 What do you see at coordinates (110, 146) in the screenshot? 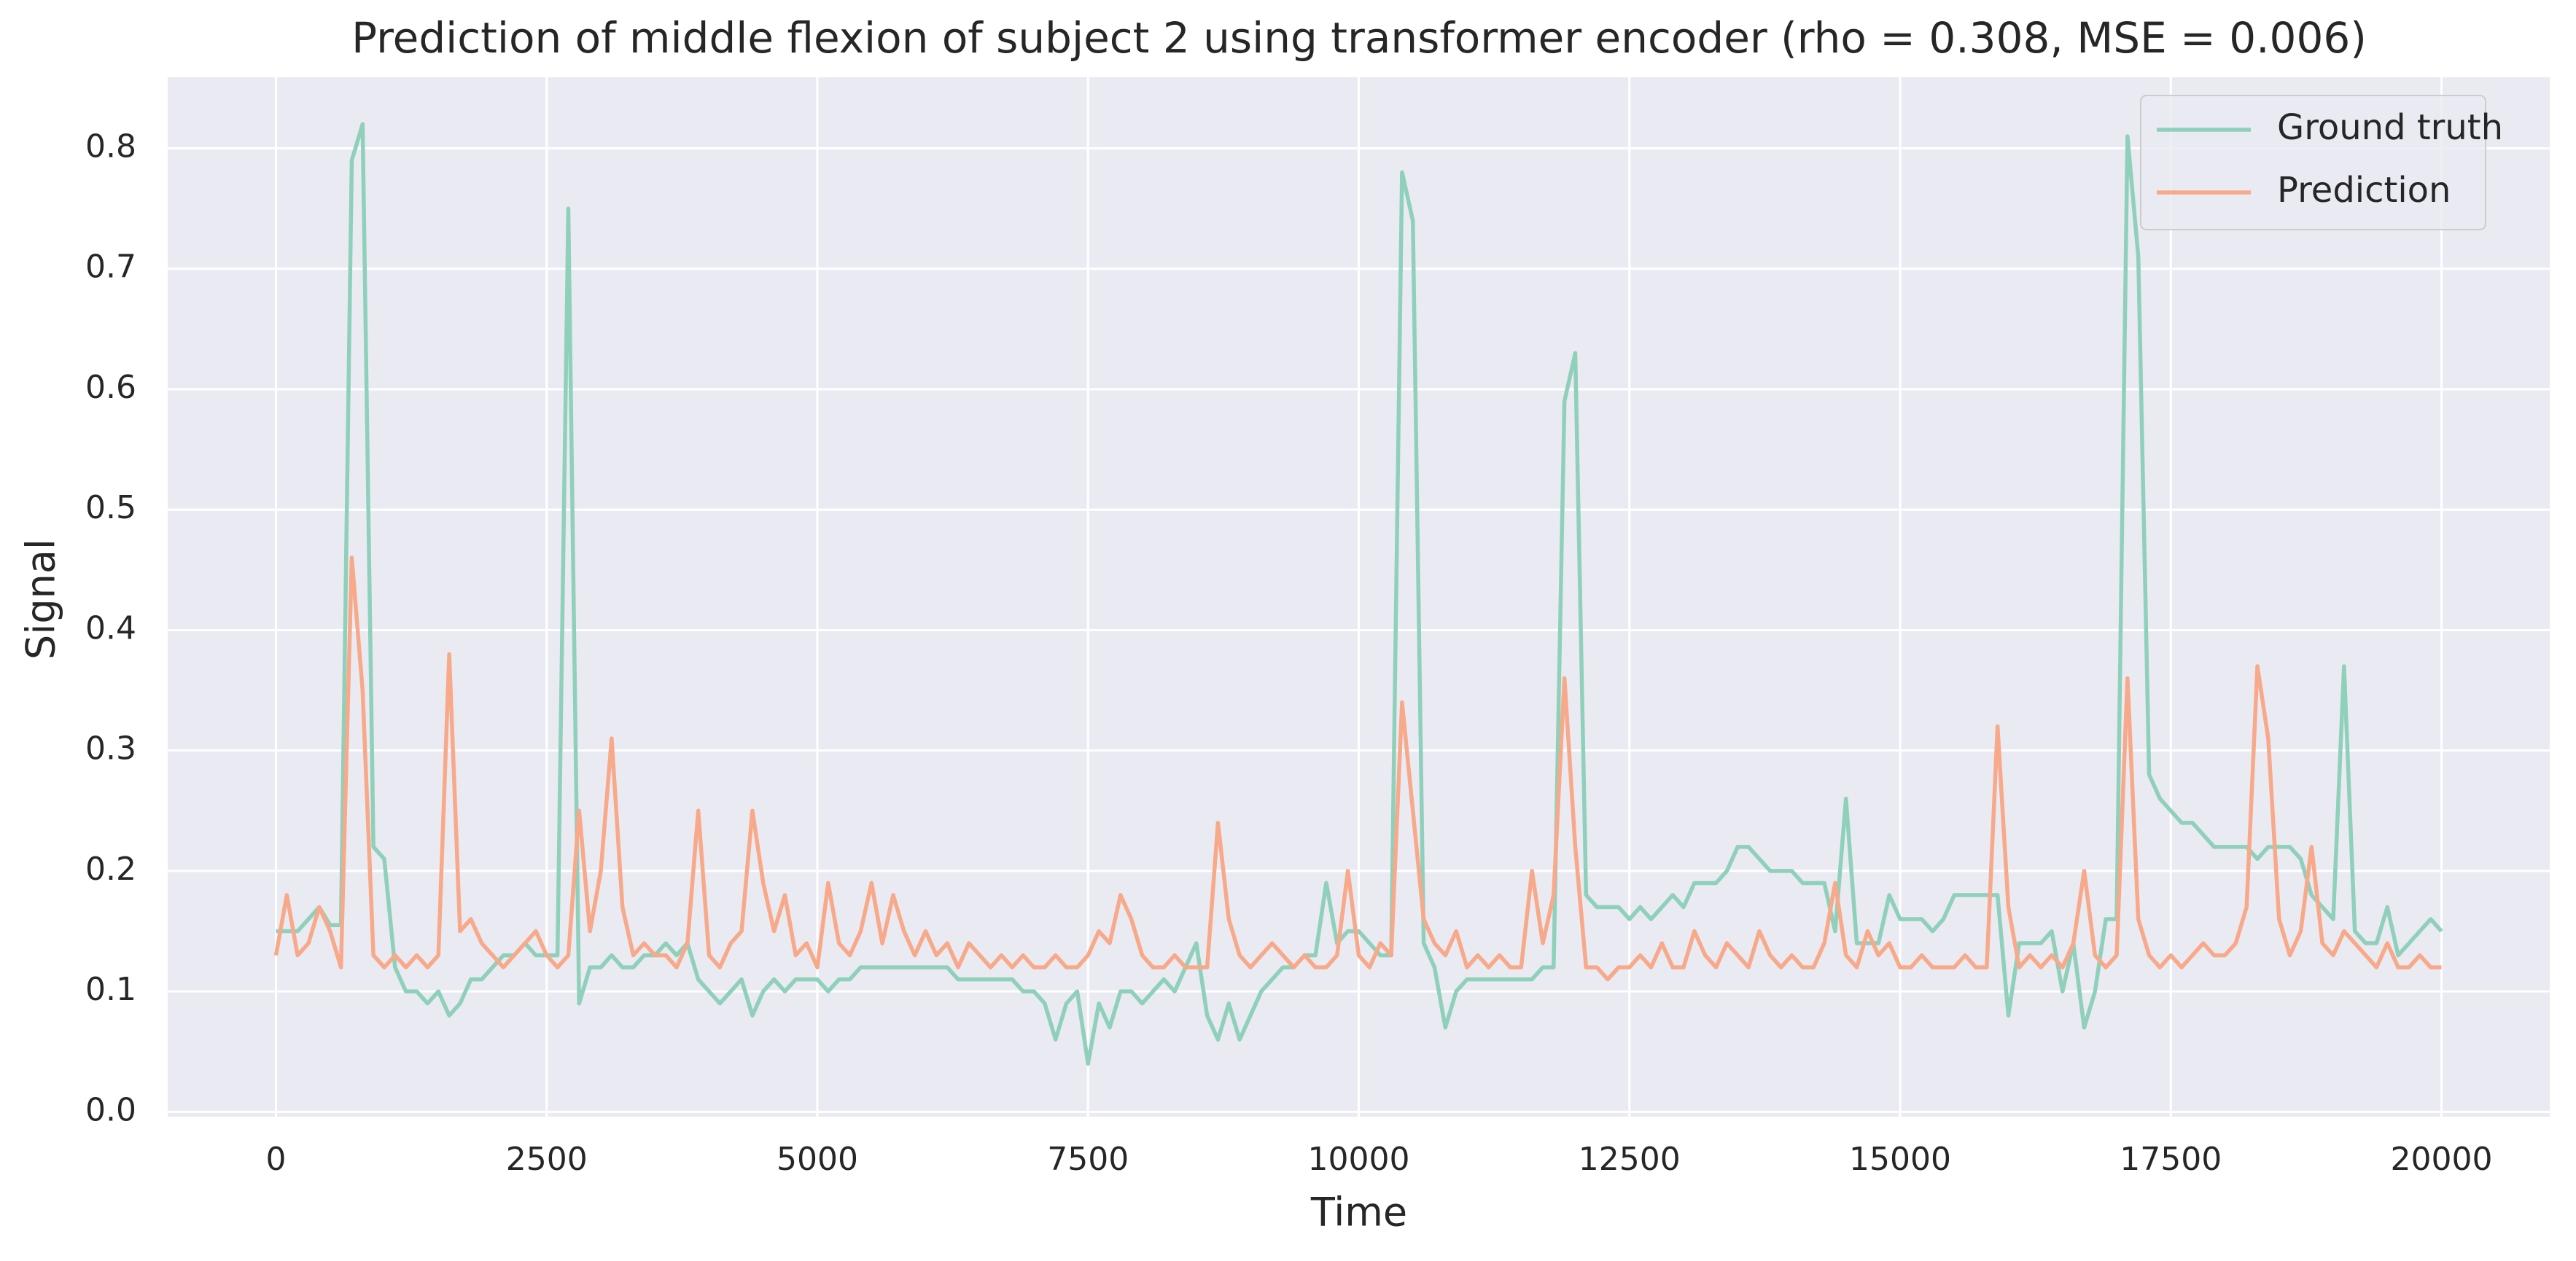
I see `y-tick-label: 0.8` at bounding box center [110, 146].